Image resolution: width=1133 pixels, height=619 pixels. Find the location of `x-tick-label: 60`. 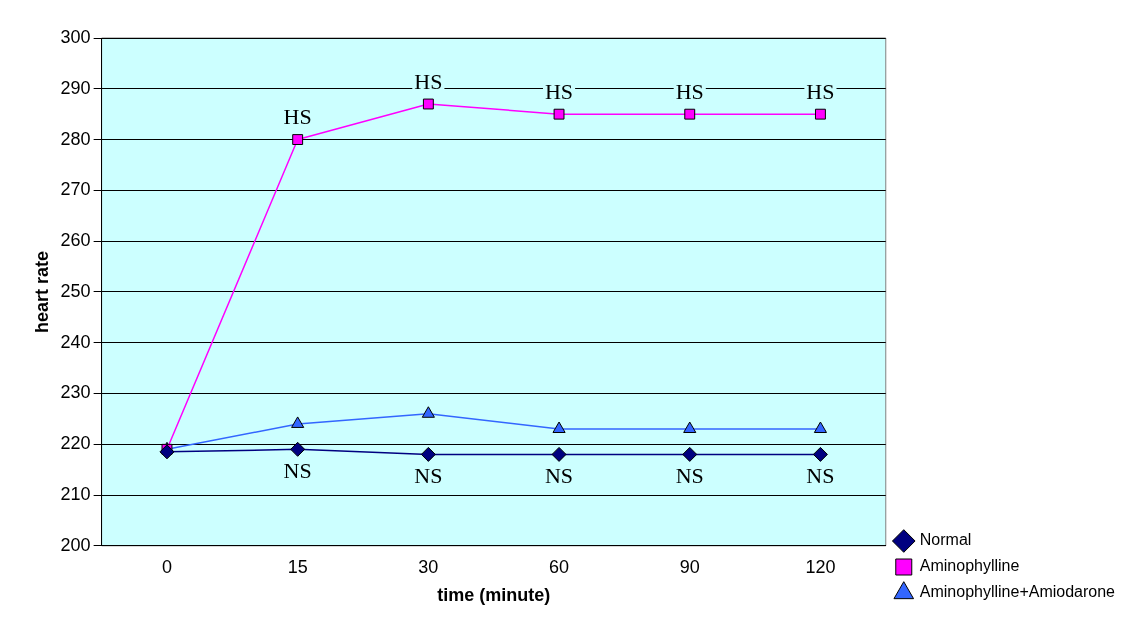

x-tick-label: 60 is located at coordinates (559, 566).